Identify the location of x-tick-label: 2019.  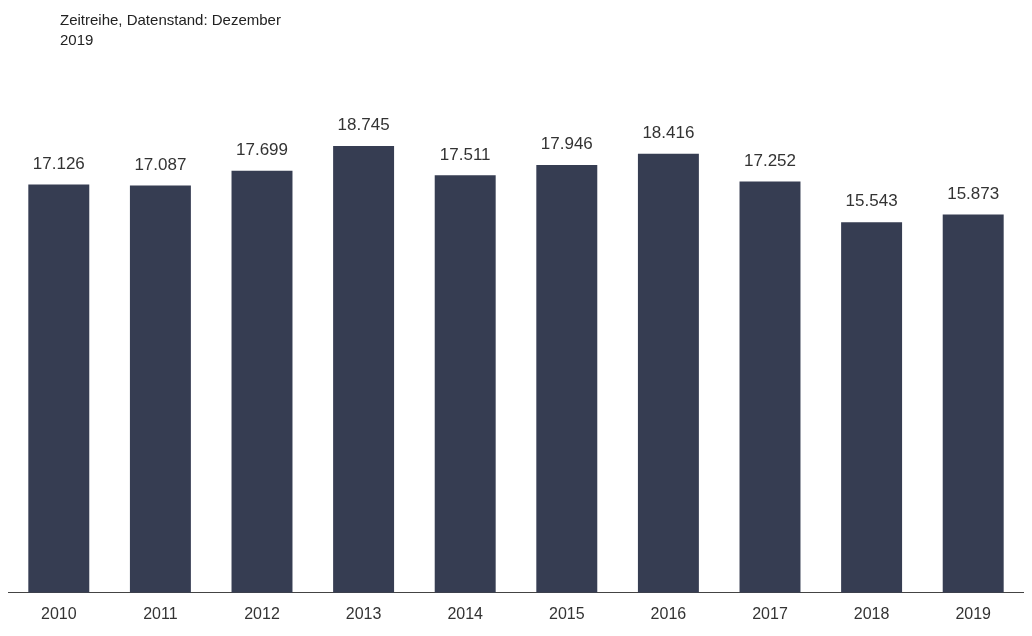
(973, 613).